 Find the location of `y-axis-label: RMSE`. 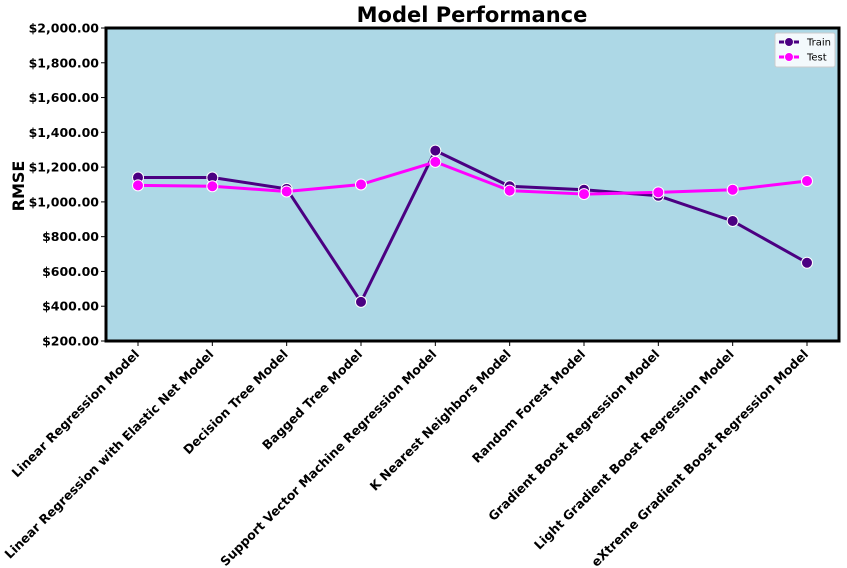

y-axis-label: RMSE is located at coordinates (18, 186).